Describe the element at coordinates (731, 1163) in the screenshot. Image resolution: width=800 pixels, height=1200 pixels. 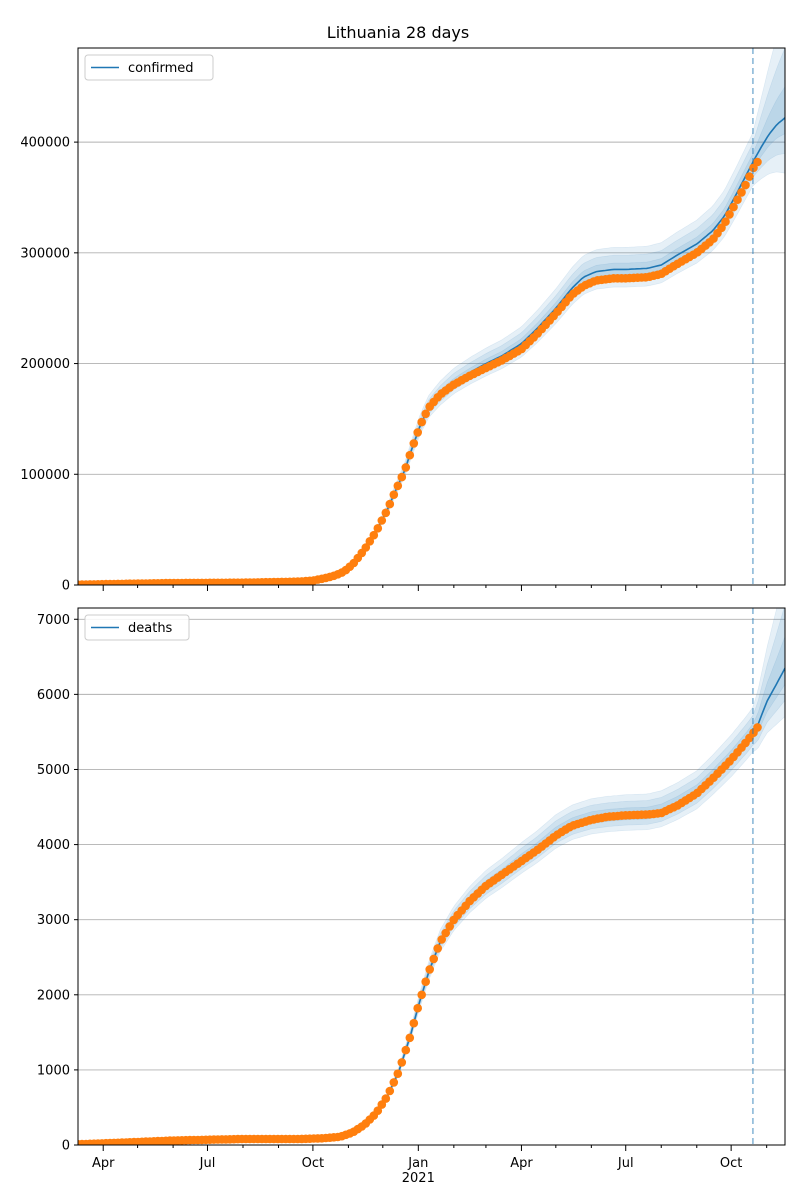
I see `x-tick-label-6: Oct` at that location.